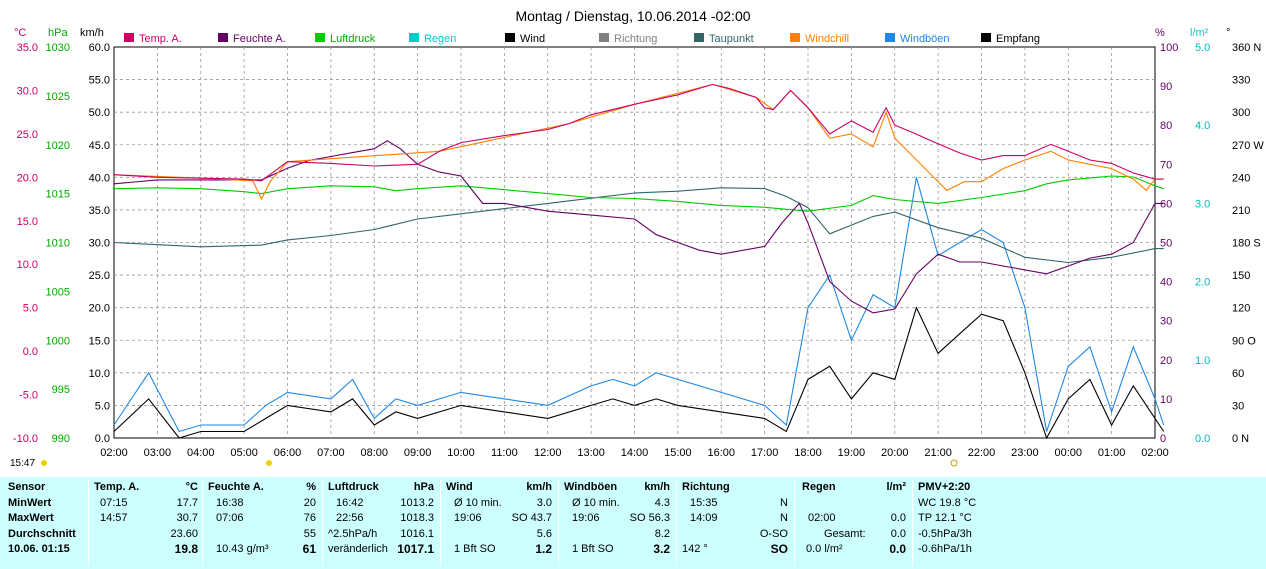  I want to click on pressure-tick-label: 1005, so click(58, 292).